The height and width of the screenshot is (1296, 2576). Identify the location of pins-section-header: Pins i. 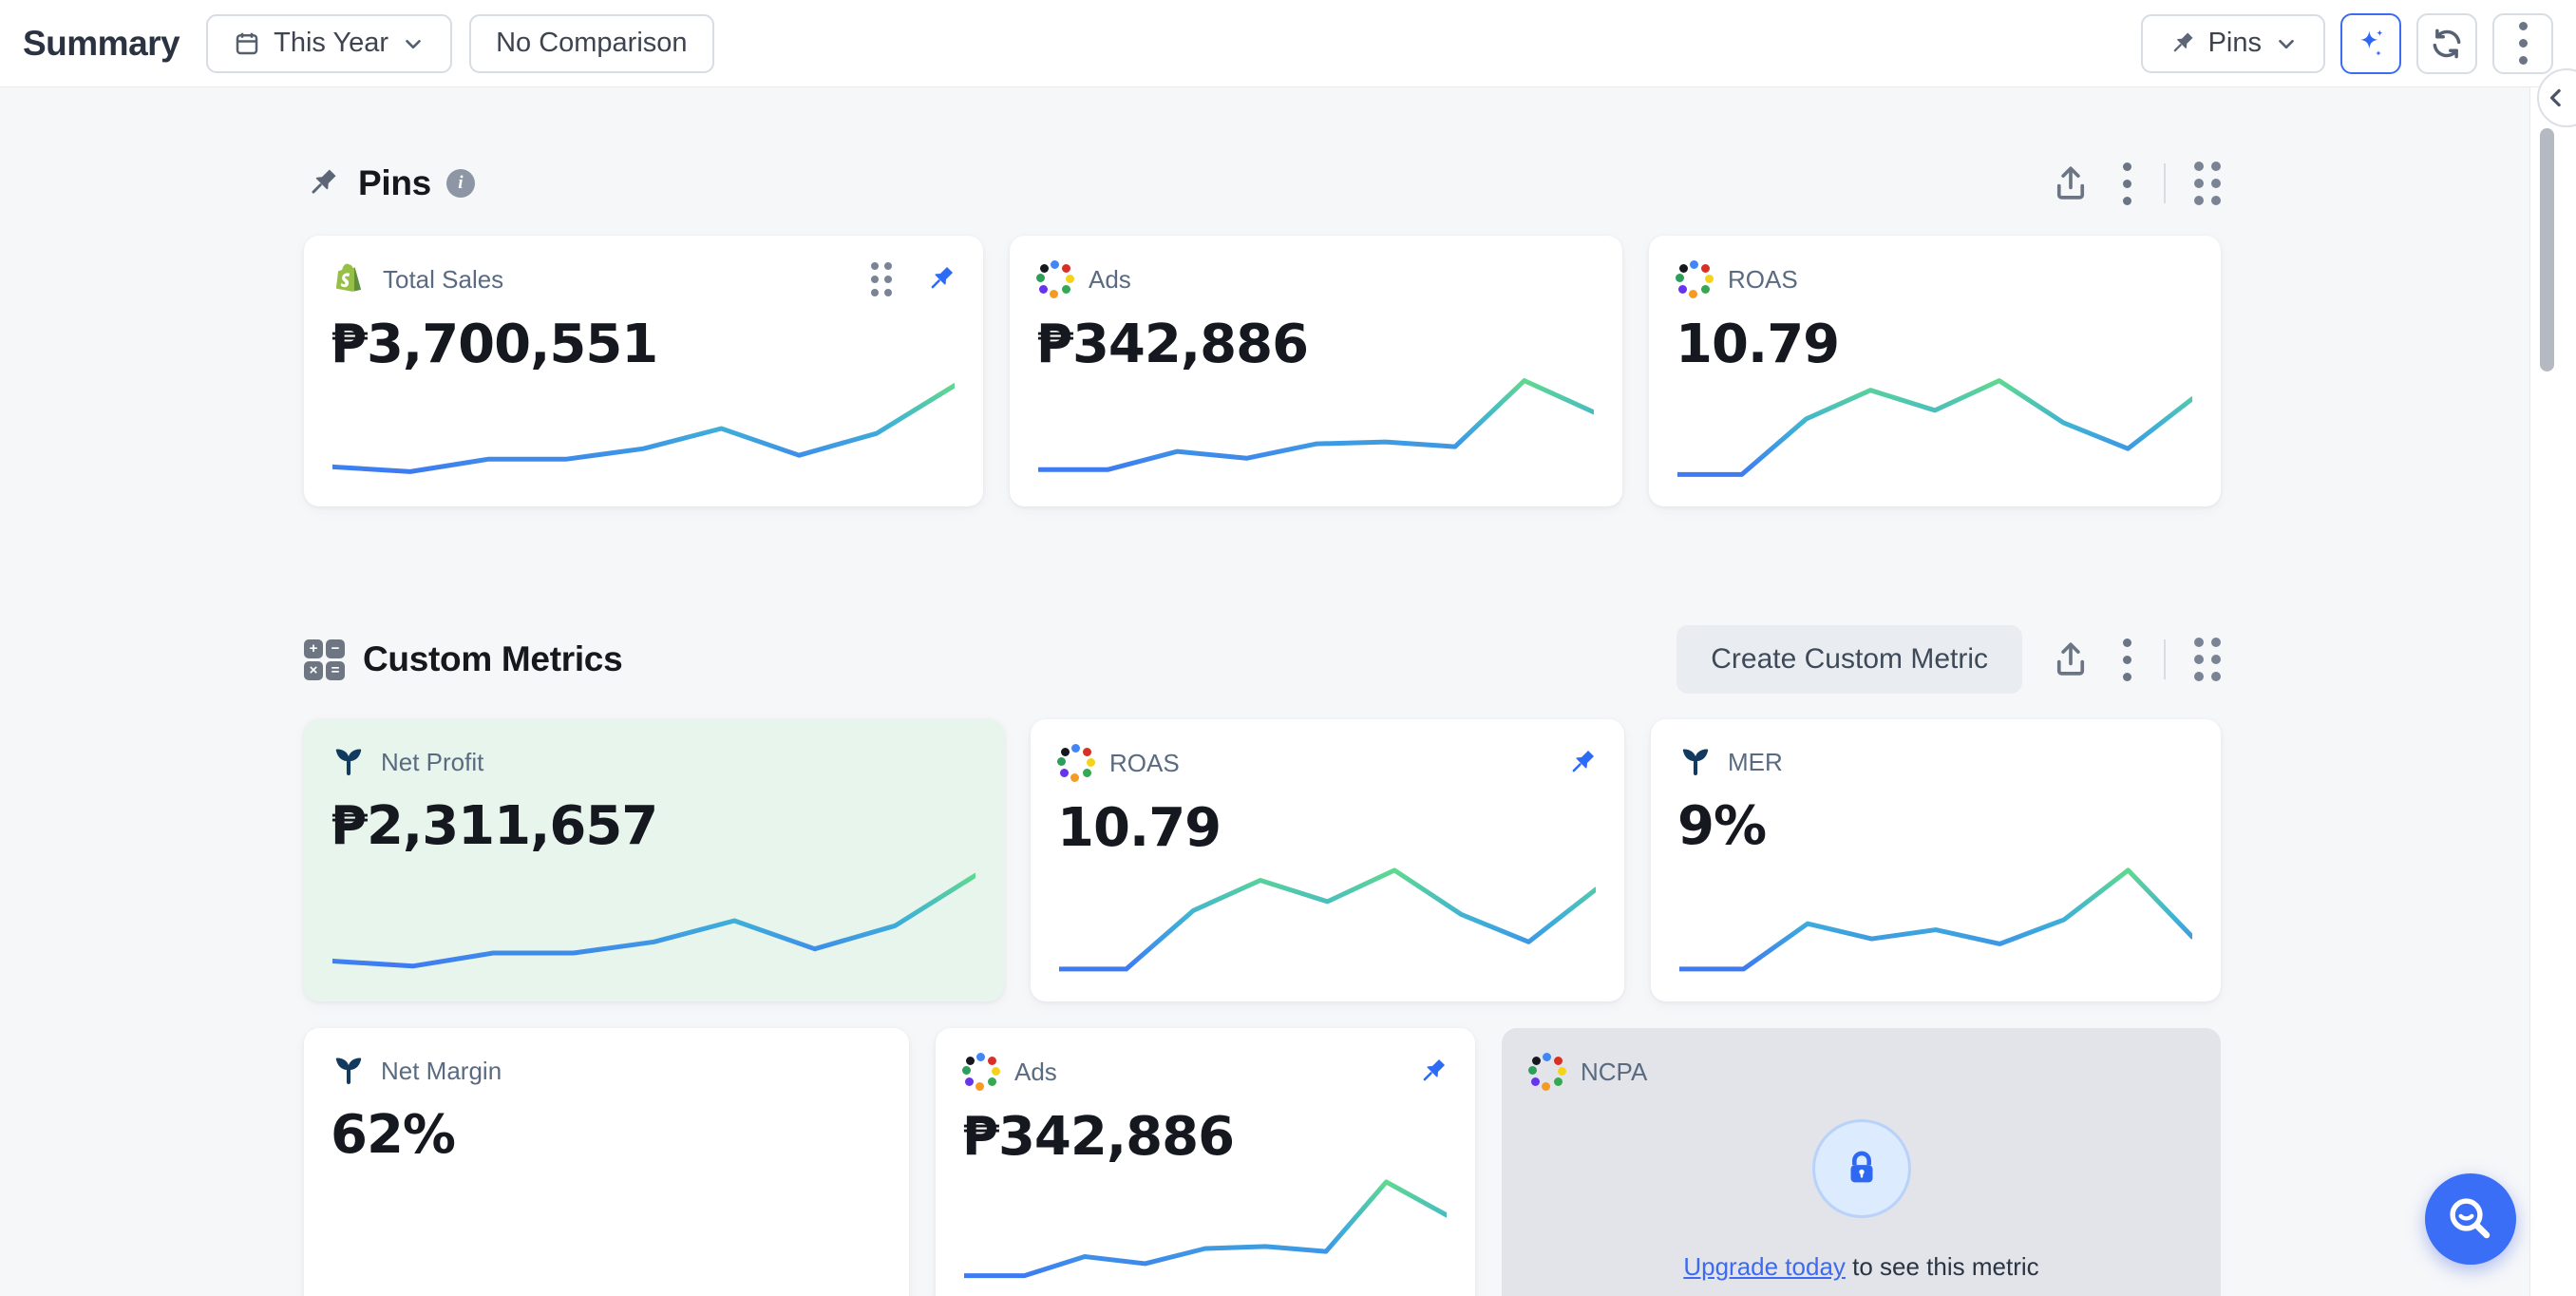
(1262, 183).